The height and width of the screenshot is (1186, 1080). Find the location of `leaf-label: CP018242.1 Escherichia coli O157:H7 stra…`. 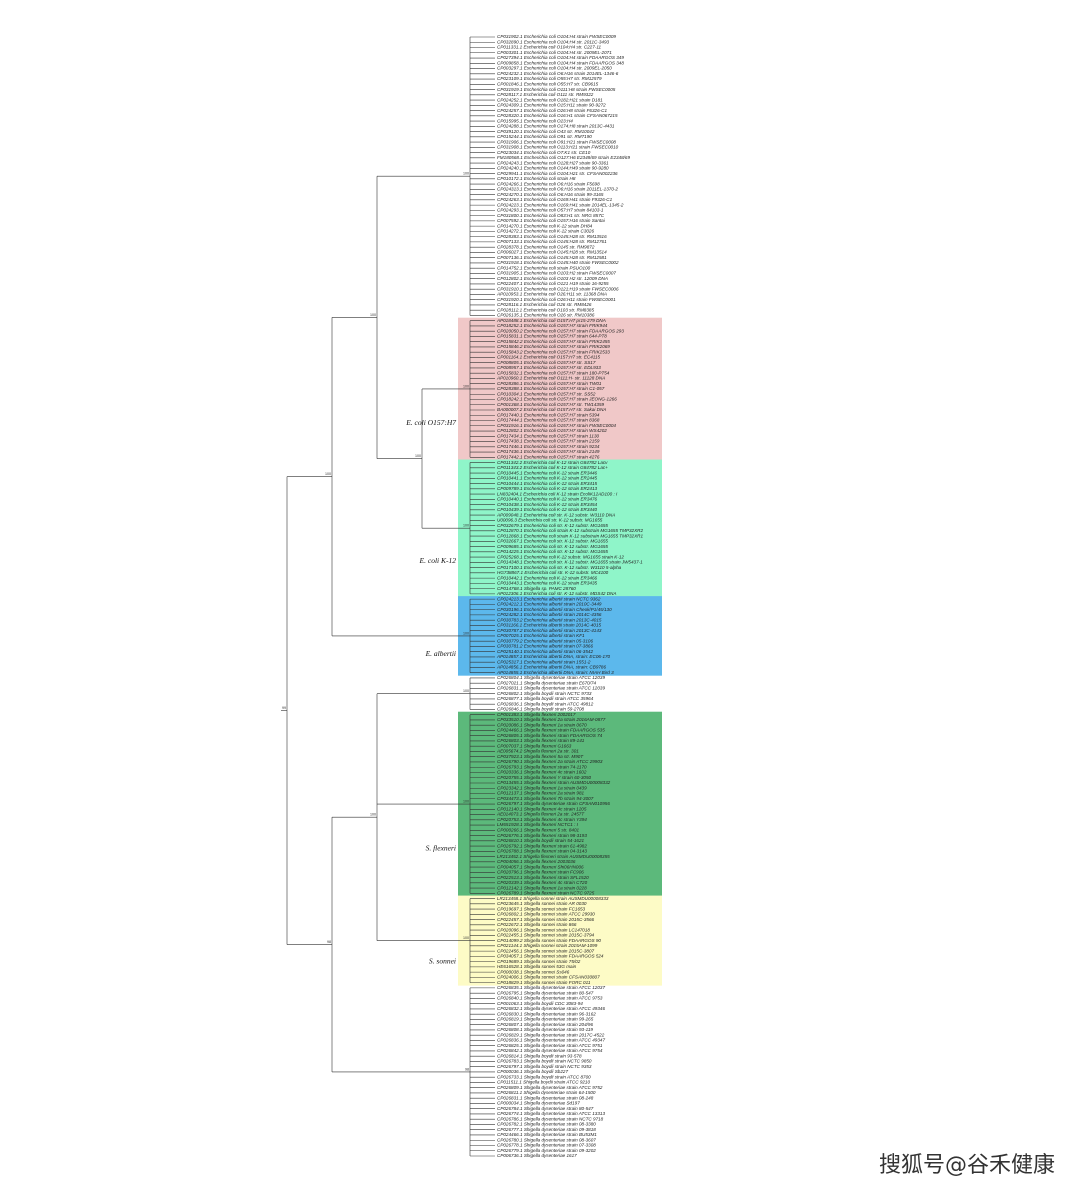

leaf-label: CP018242.1 Escherichia coli O157:H7 stra… is located at coordinates (557, 399).